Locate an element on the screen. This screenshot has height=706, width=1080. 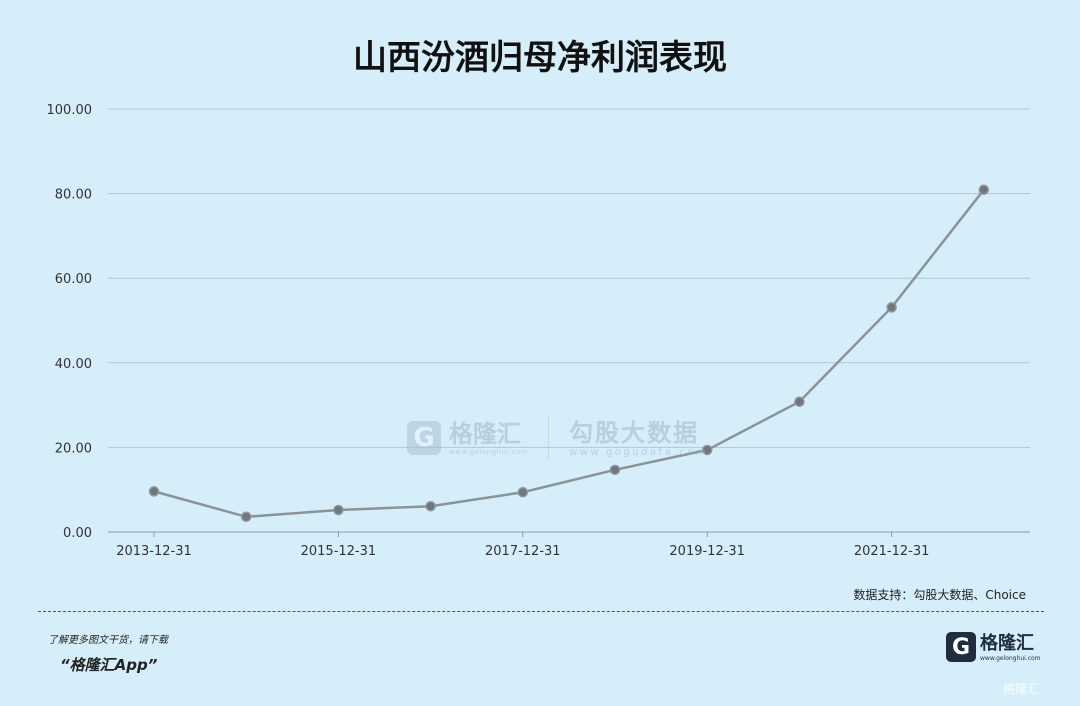
x-tick-label: 2021-12-31 is located at coordinates (892, 551).